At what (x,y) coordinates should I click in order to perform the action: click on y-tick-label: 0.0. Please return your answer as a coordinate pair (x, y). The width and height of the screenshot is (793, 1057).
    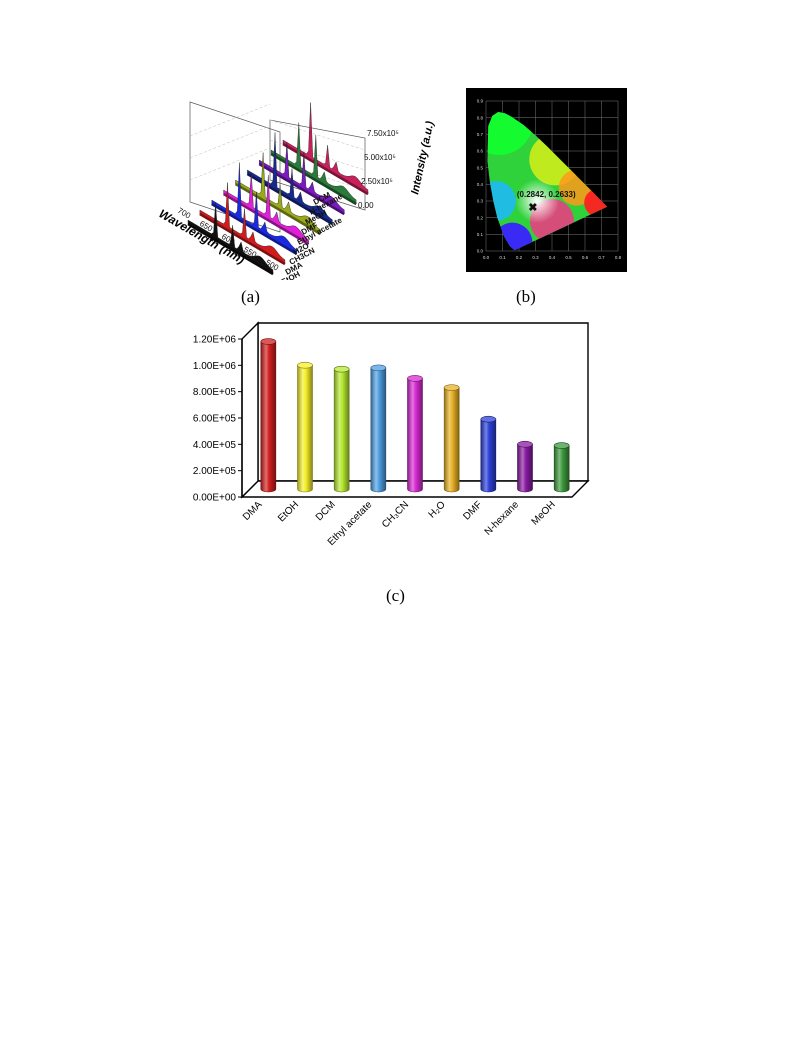
    Looking at the image, I should click on (480, 251).